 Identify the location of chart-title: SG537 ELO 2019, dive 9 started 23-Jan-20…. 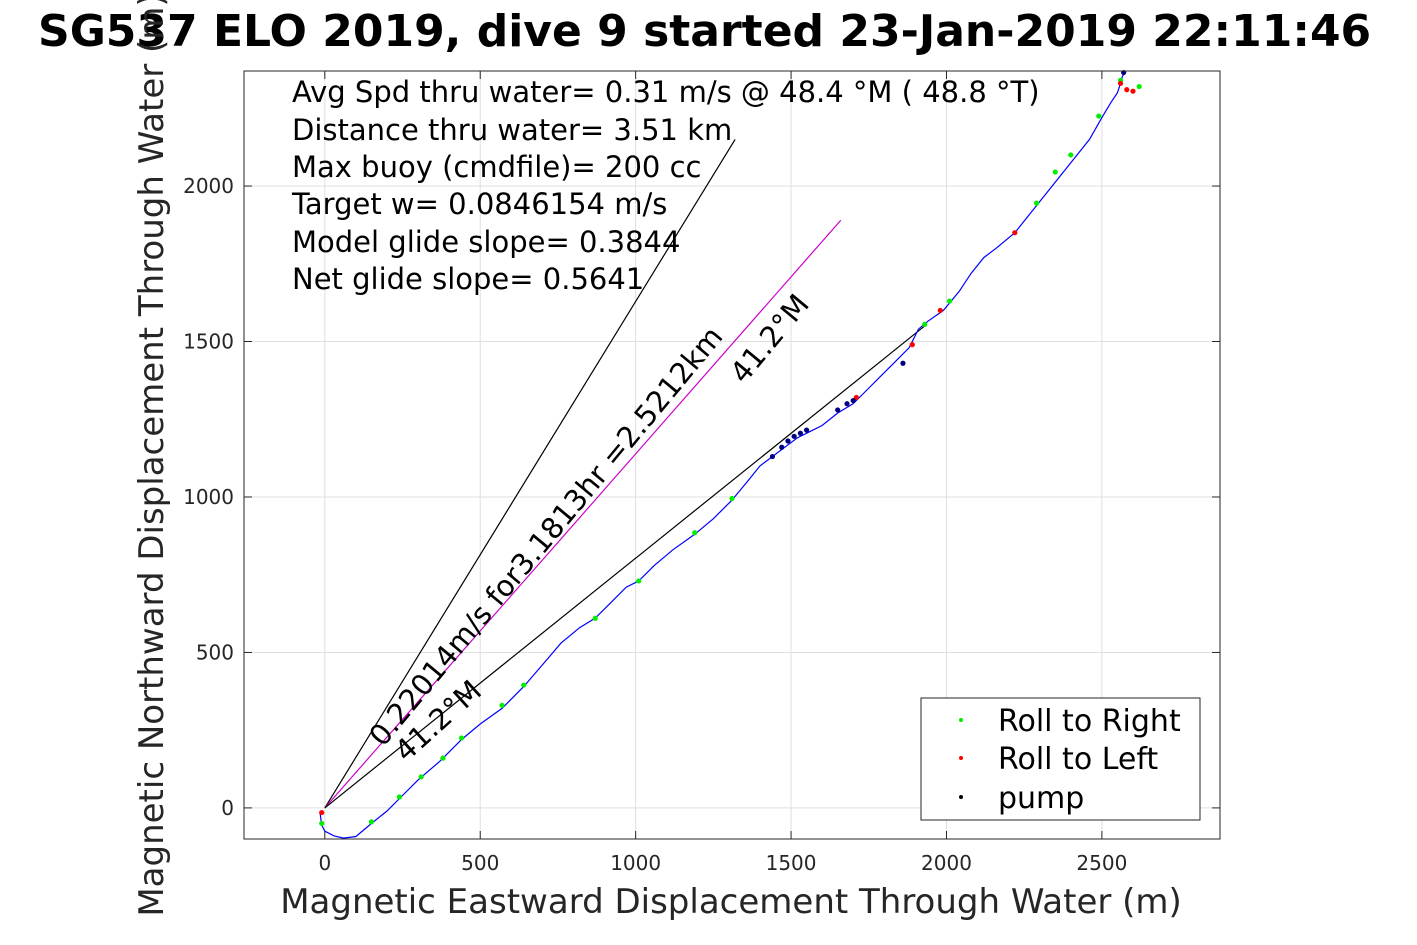
(704, 31).